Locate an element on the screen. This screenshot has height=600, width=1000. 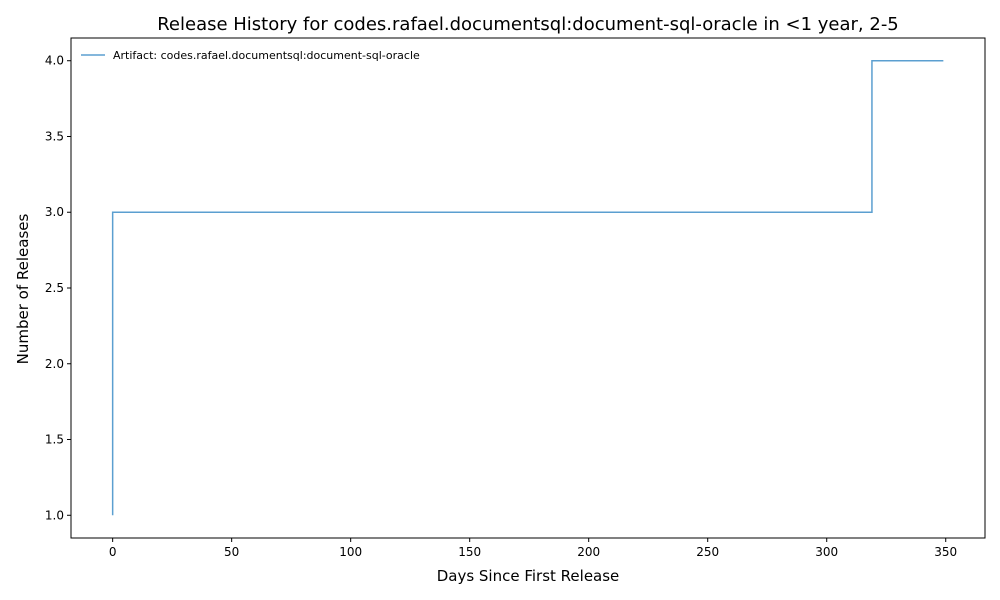
y-tick-label: 2.0 is located at coordinates (54, 364).